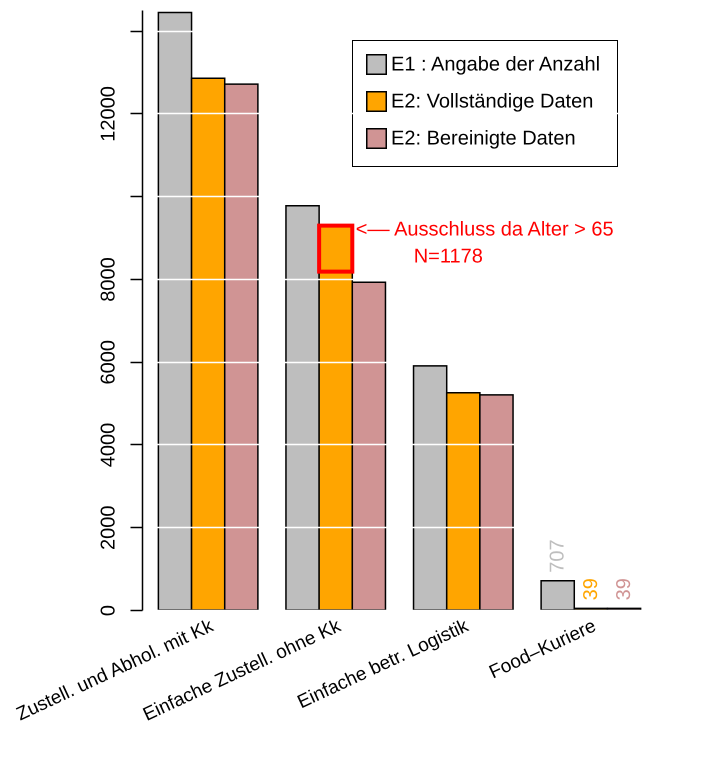 The height and width of the screenshot is (763, 718). Describe the element at coordinates (109, 445) in the screenshot. I see `y-tick-label: 4000` at that location.